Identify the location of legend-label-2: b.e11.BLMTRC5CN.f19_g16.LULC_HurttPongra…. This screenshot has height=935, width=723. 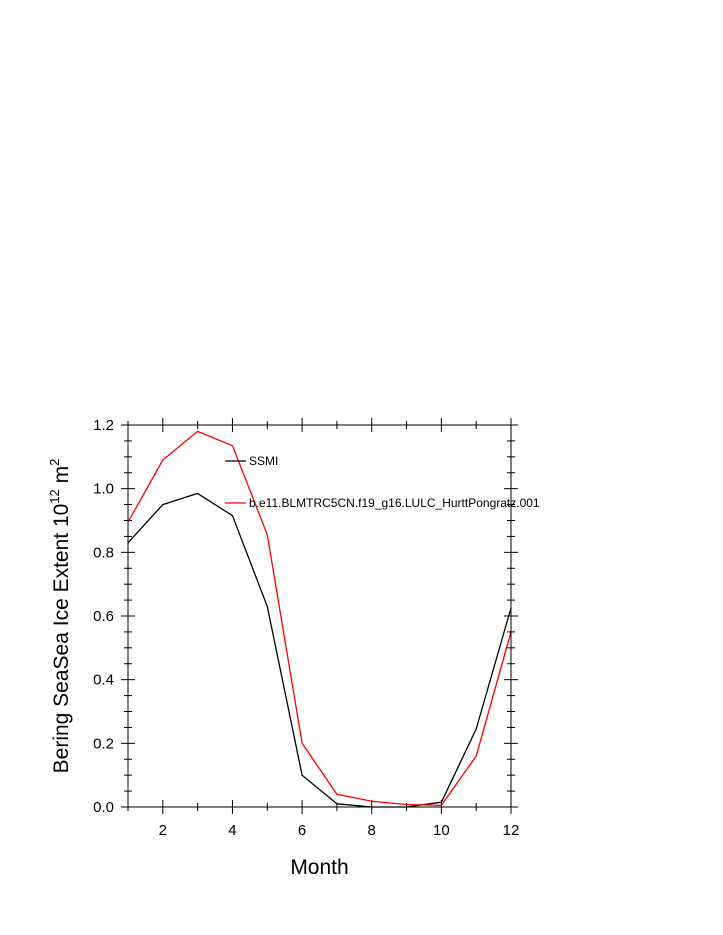
(394, 503).